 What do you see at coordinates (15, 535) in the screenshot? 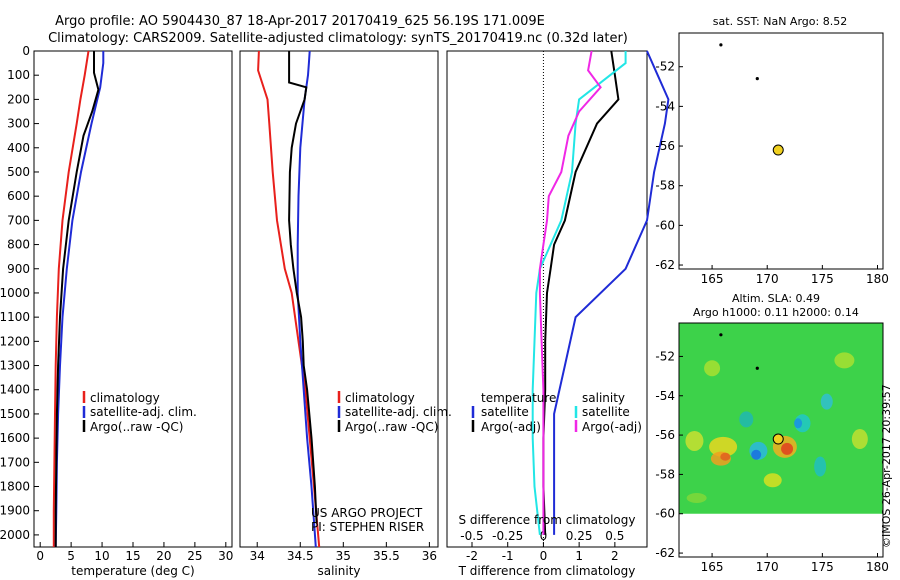
I see `y-tick-label: 2000` at bounding box center [15, 535].